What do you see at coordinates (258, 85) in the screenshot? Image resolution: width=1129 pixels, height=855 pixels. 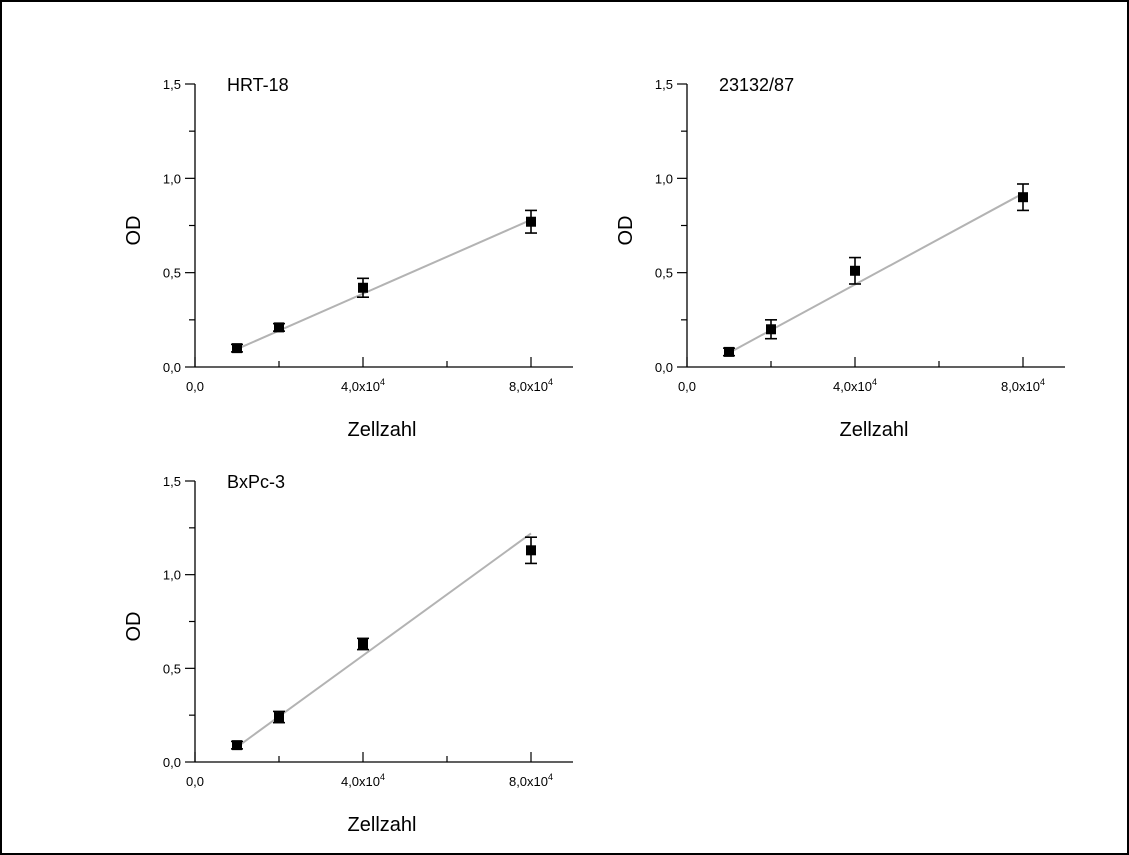 I see `panel-title: HRT-18` at bounding box center [258, 85].